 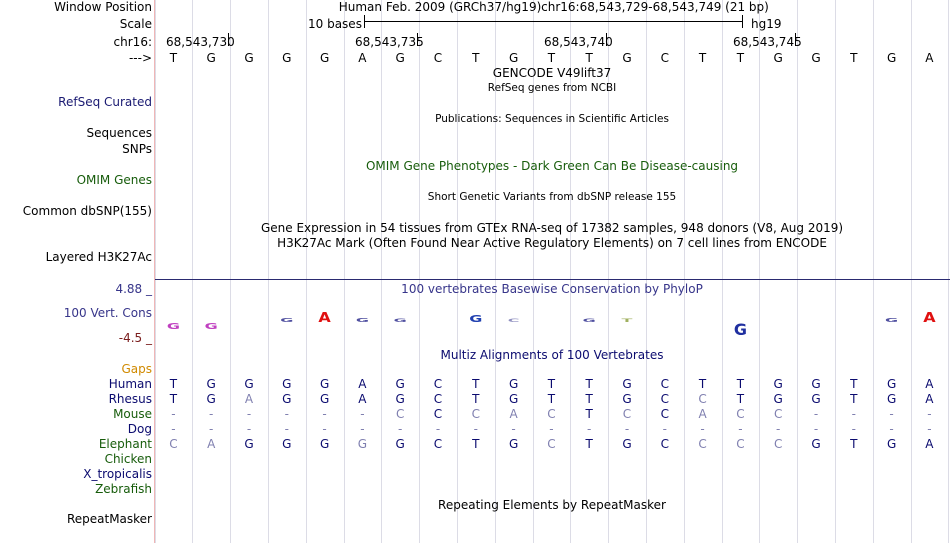 I want to click on label-strand: --->, so click(x=140, y=58).